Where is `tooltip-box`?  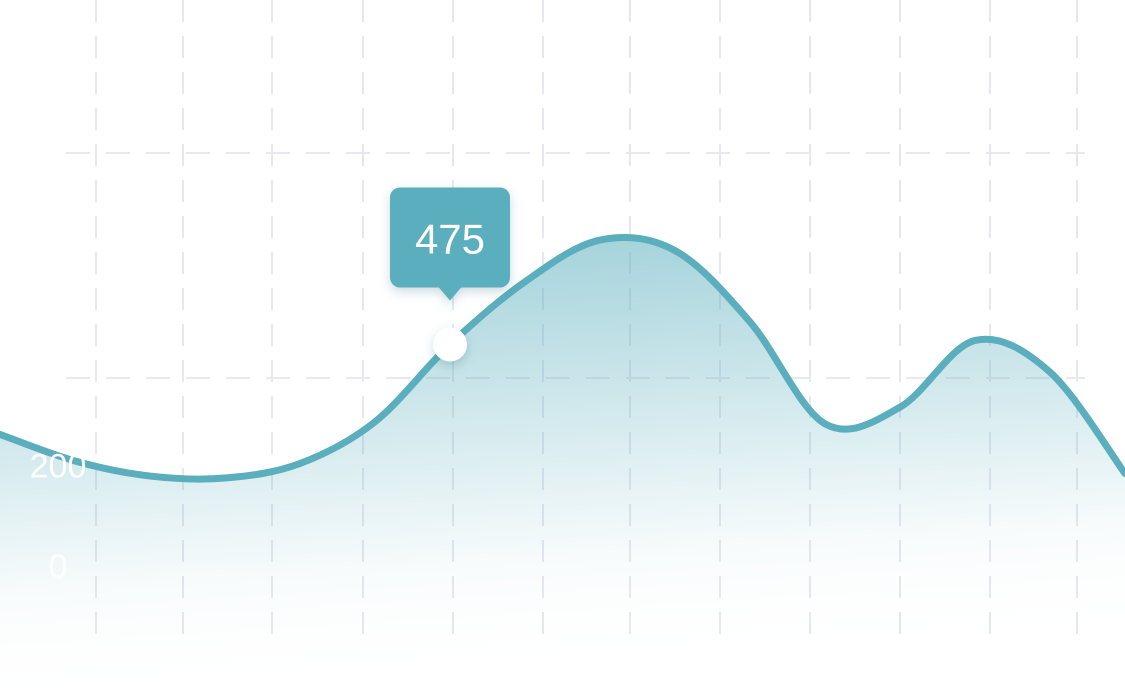 tooltip-box is located at coordinates (450, 237).